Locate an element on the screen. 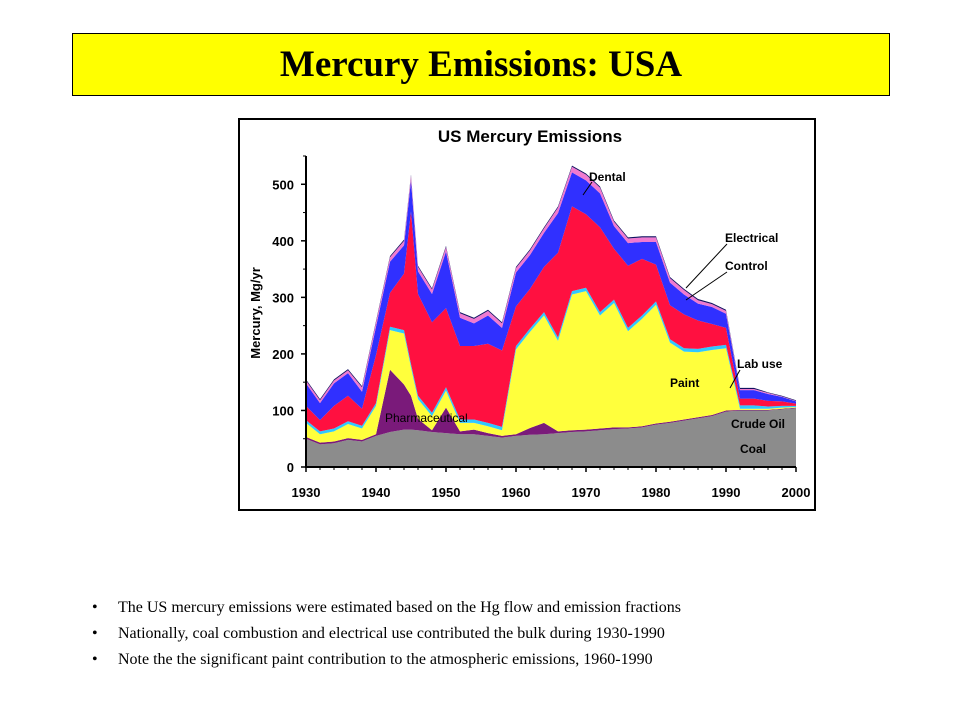 The width and height of the screenshot is (960, 720). y-tick-label: 0 is located at coordinates (290, 467).